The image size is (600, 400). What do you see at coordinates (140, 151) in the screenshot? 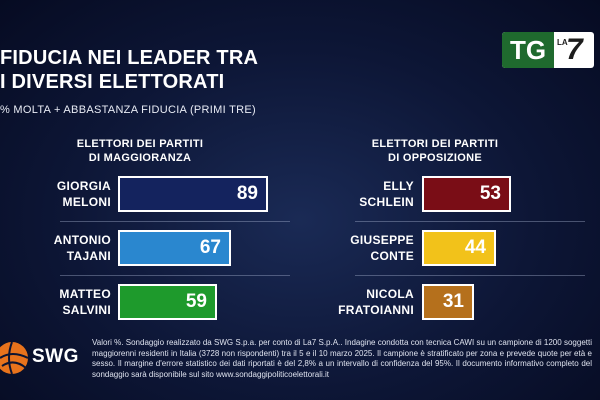
I see `group-header-maggioranza: ELETTORI DEI PARTITI DI MAGGIORANZA` at bounding box center [140, 151].